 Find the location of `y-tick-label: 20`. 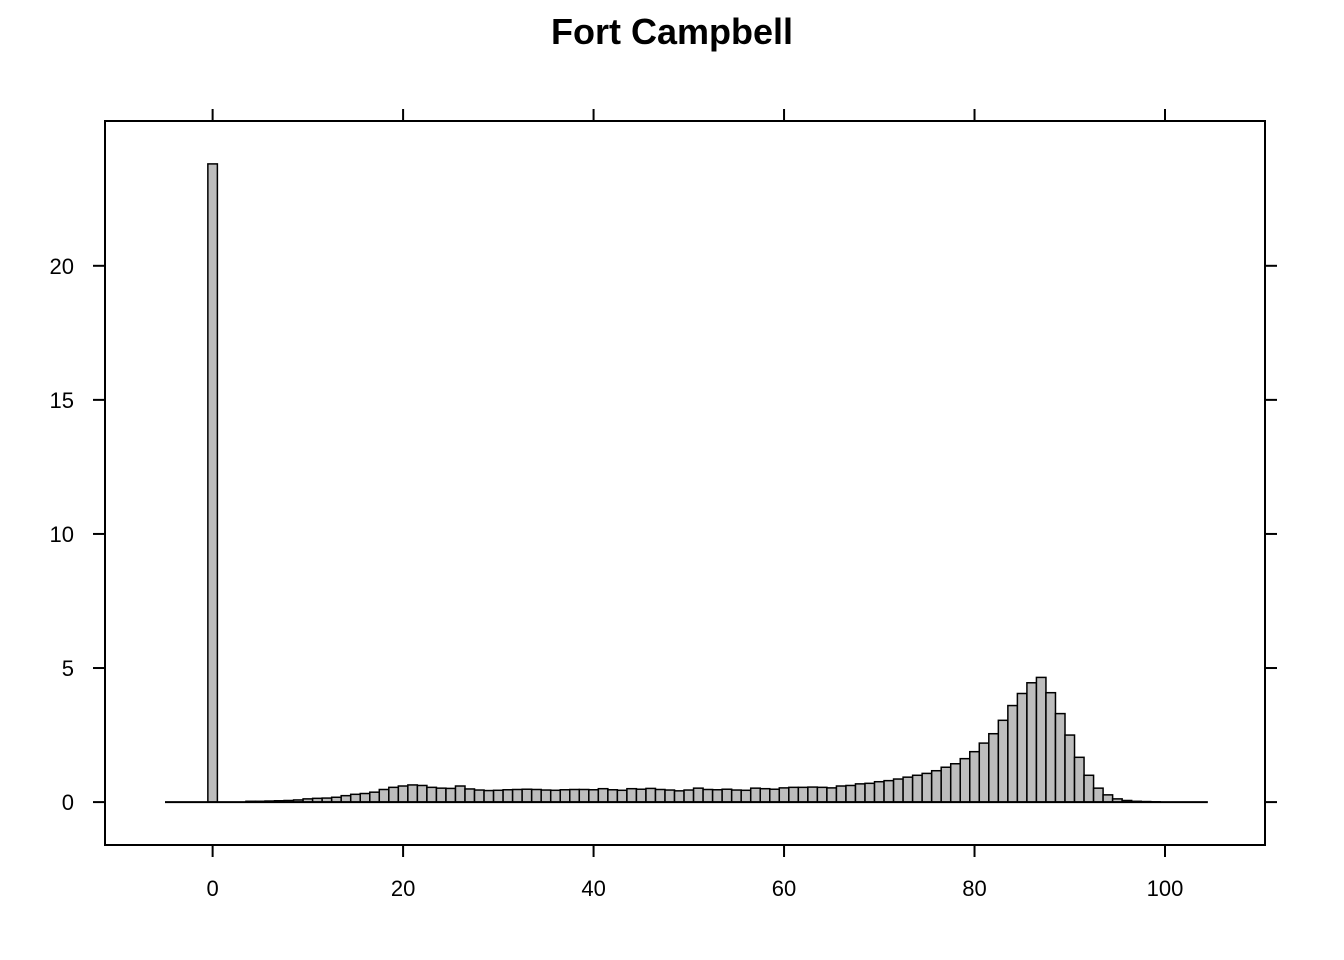

y-tick-label: 20 is located at coordinates (62, 266).